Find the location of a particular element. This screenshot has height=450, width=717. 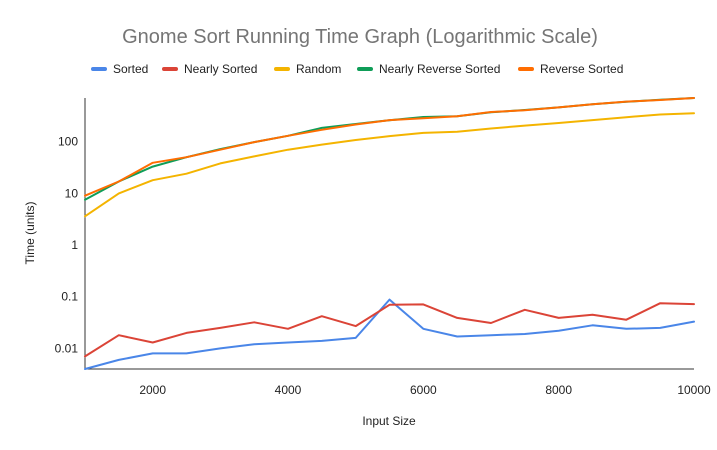

legend-item-random: Random is located at coordinates (307, 69).